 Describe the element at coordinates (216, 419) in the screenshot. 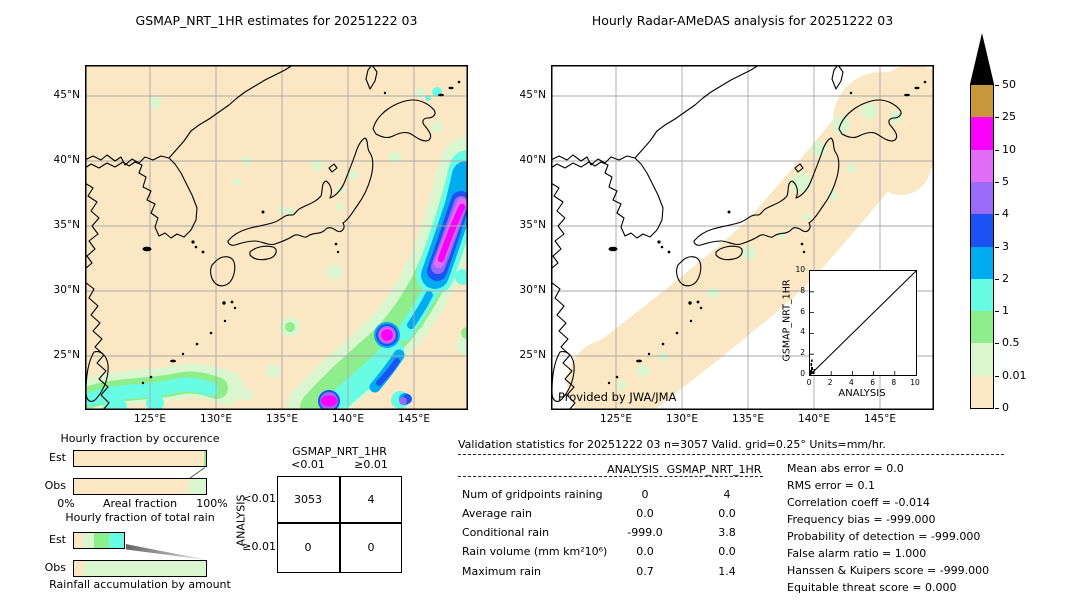

I see `left-map-x-tick: 130°E` at that location.